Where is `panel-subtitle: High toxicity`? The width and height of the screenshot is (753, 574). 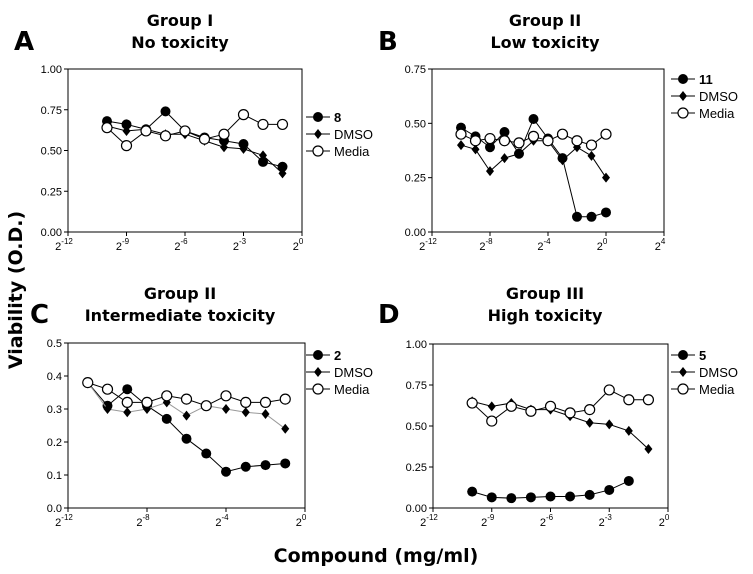
panel-subtitle: High toxicity is located at coordinates (545, 315).